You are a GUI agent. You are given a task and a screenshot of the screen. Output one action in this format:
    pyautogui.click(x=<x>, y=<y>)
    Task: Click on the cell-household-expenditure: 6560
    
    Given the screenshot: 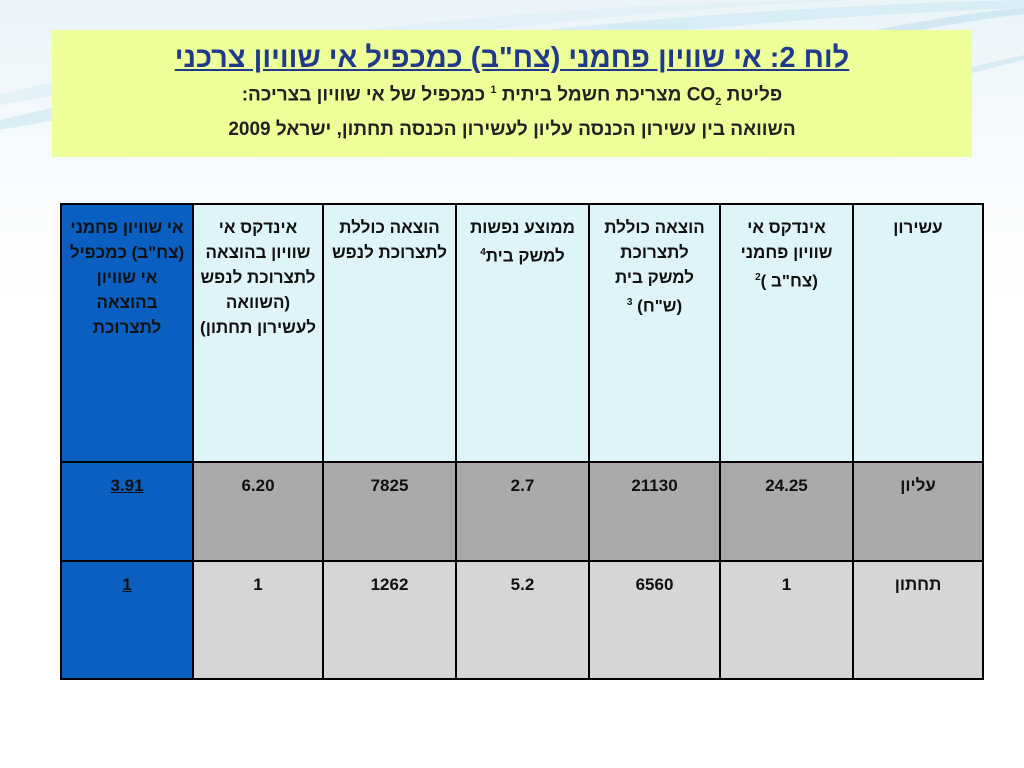 What is the action you would take?
    pyautogui.click(x=654, y=620)
    